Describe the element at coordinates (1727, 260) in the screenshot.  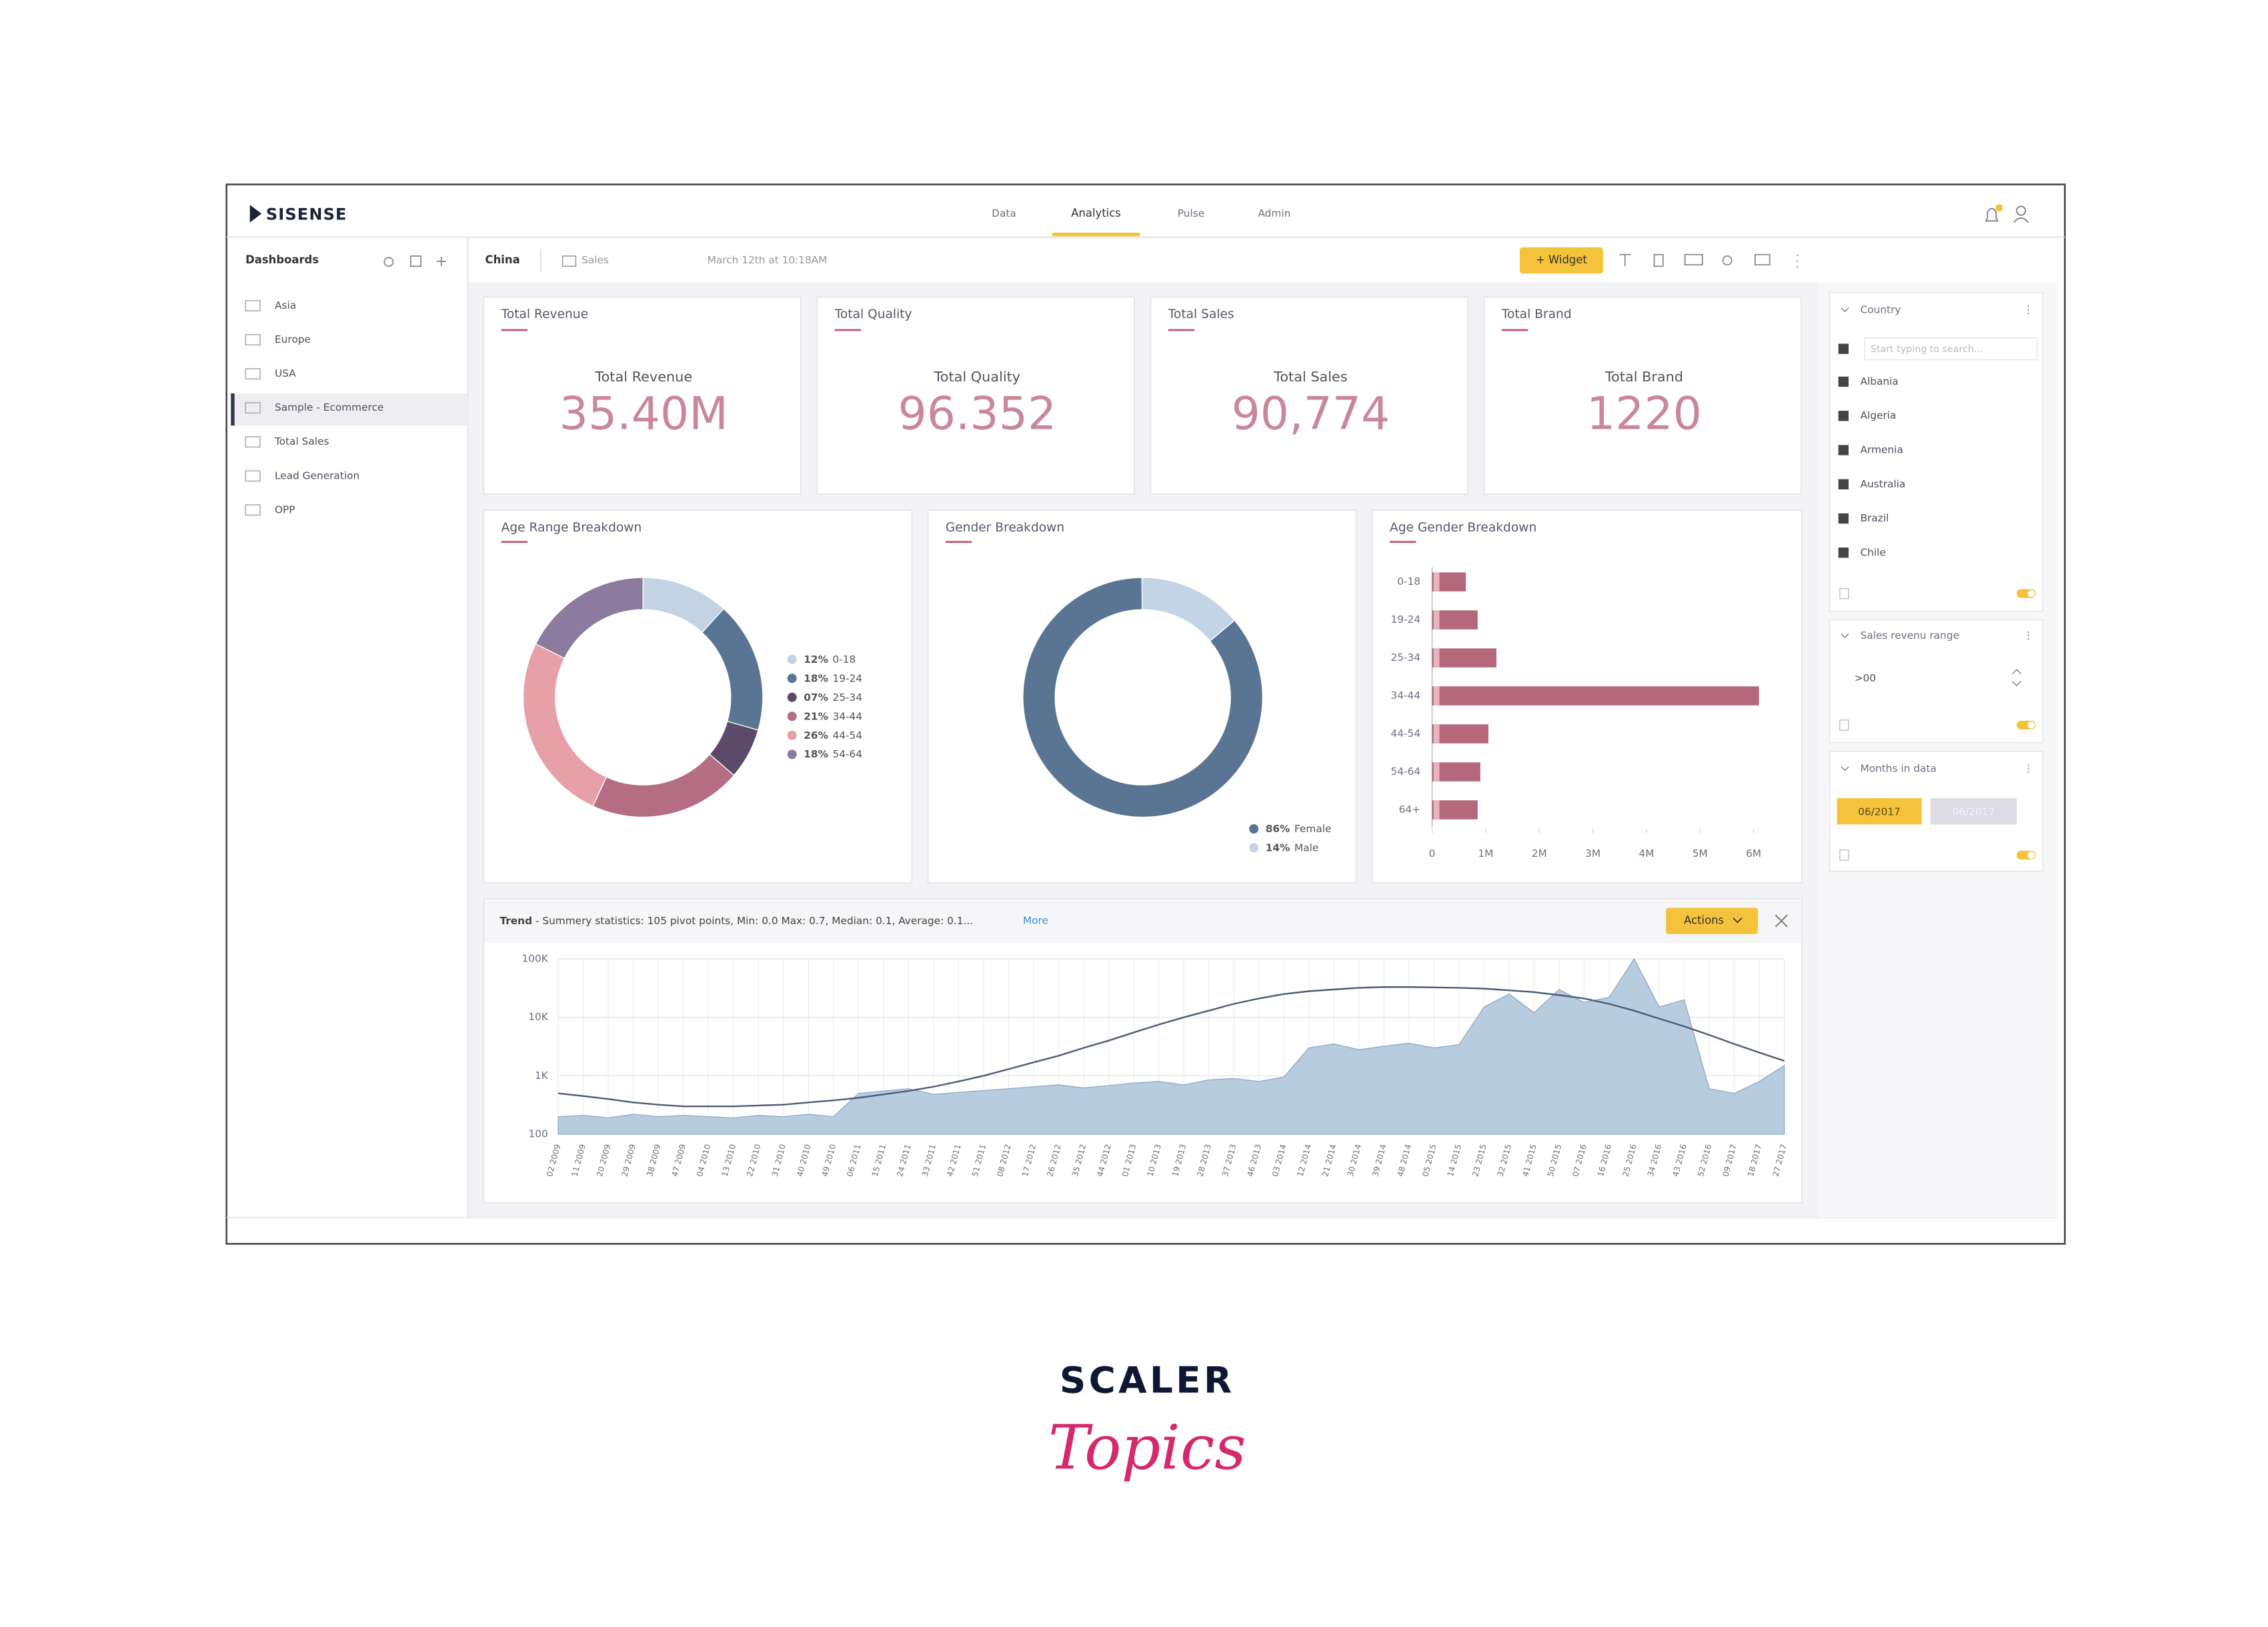
I see `share-icon` at that location.